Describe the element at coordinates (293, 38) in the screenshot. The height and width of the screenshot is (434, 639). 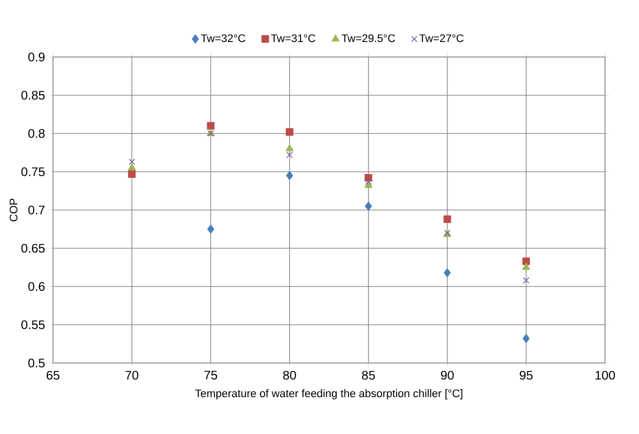
I see `legend-label: Tw=31°C` at that location.